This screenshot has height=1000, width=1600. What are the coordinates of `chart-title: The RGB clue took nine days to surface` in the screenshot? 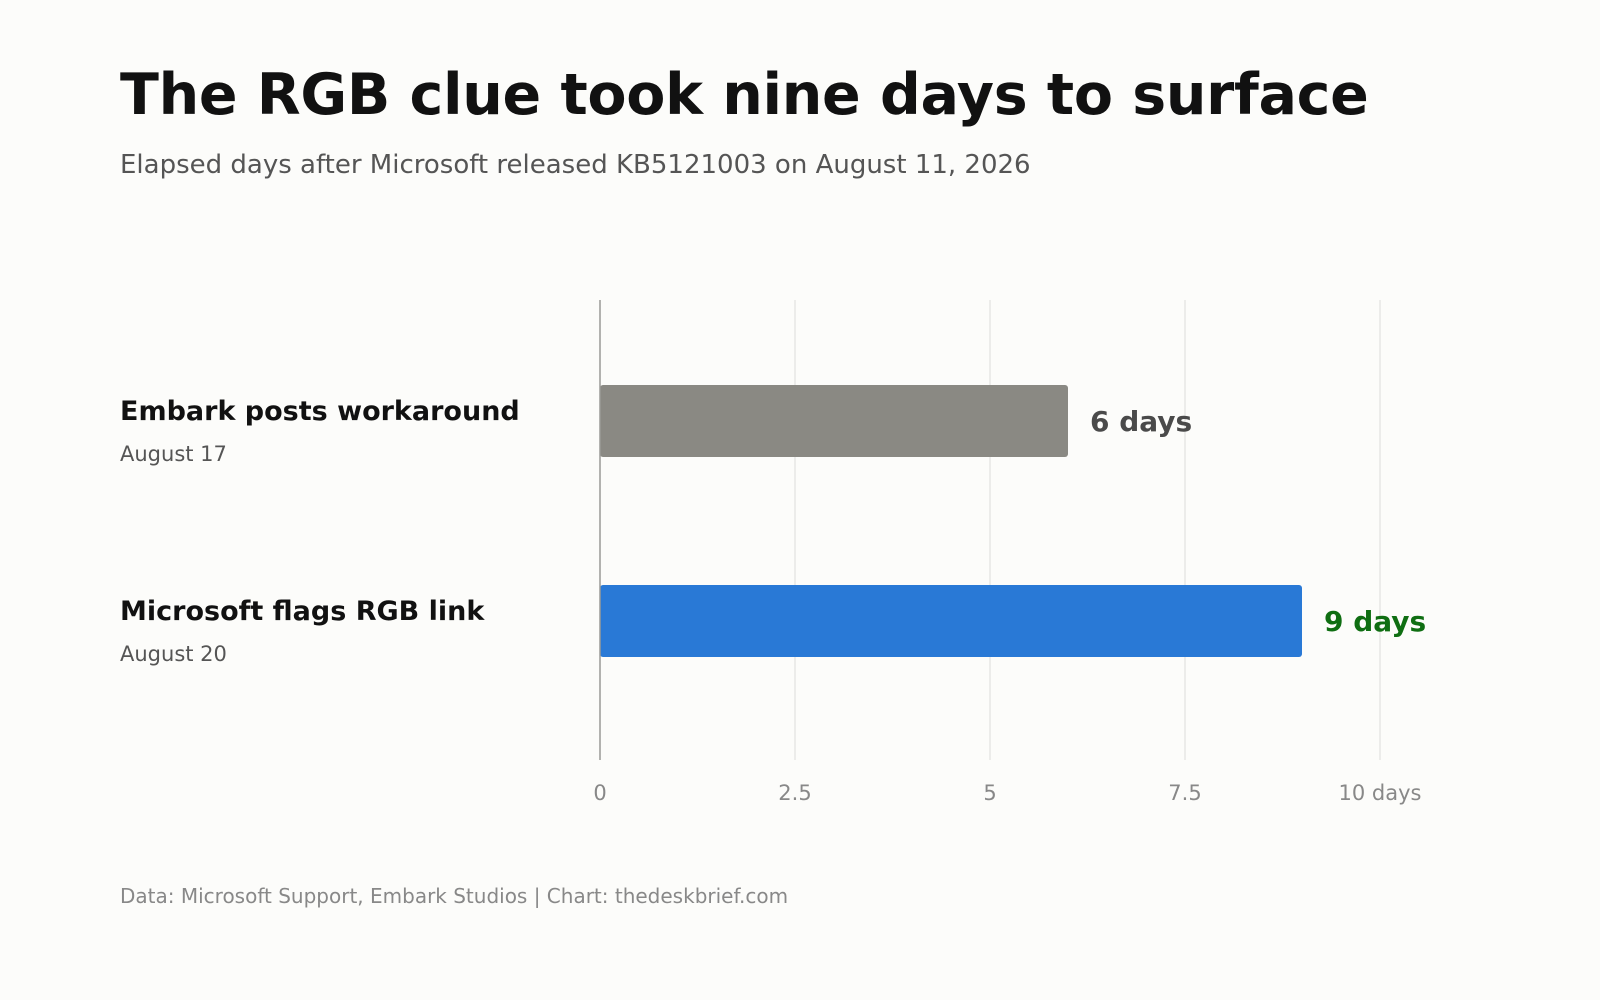 It's located at (744, 95).